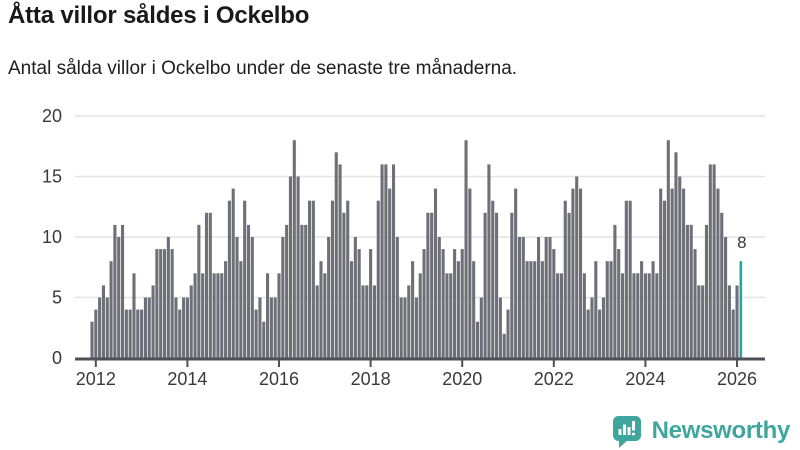 This screenshot has height=450, width=800. Describe the element at coordinates (159, 15) in the screenshot. I see `chart-title: Åtta villor såldes i Ockelbo` at that location.